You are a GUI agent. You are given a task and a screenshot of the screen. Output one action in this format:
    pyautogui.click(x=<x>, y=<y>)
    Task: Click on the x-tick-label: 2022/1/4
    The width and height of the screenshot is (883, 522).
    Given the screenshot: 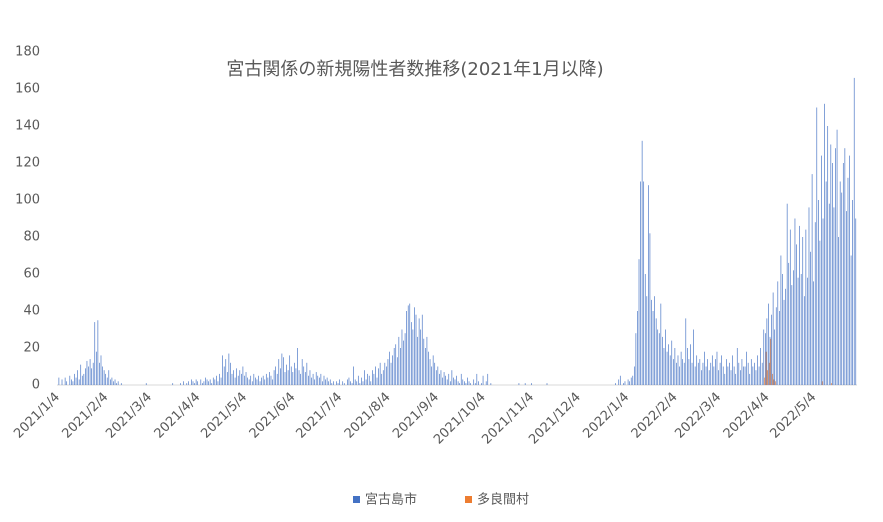 What is the action you would take?
    pyautogui.click(x=606, y=416)
    